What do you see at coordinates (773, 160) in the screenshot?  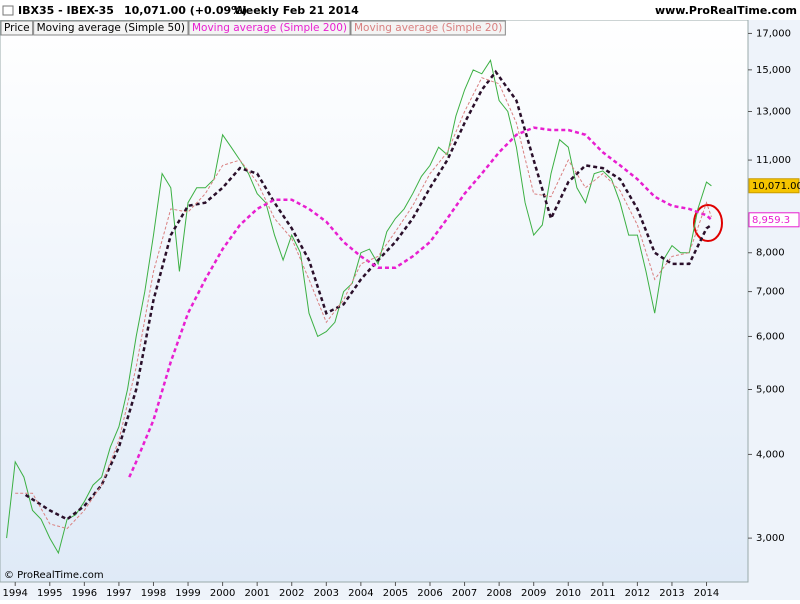 I see `y-tick-label: 11,000` at bounding box center [773, 160].